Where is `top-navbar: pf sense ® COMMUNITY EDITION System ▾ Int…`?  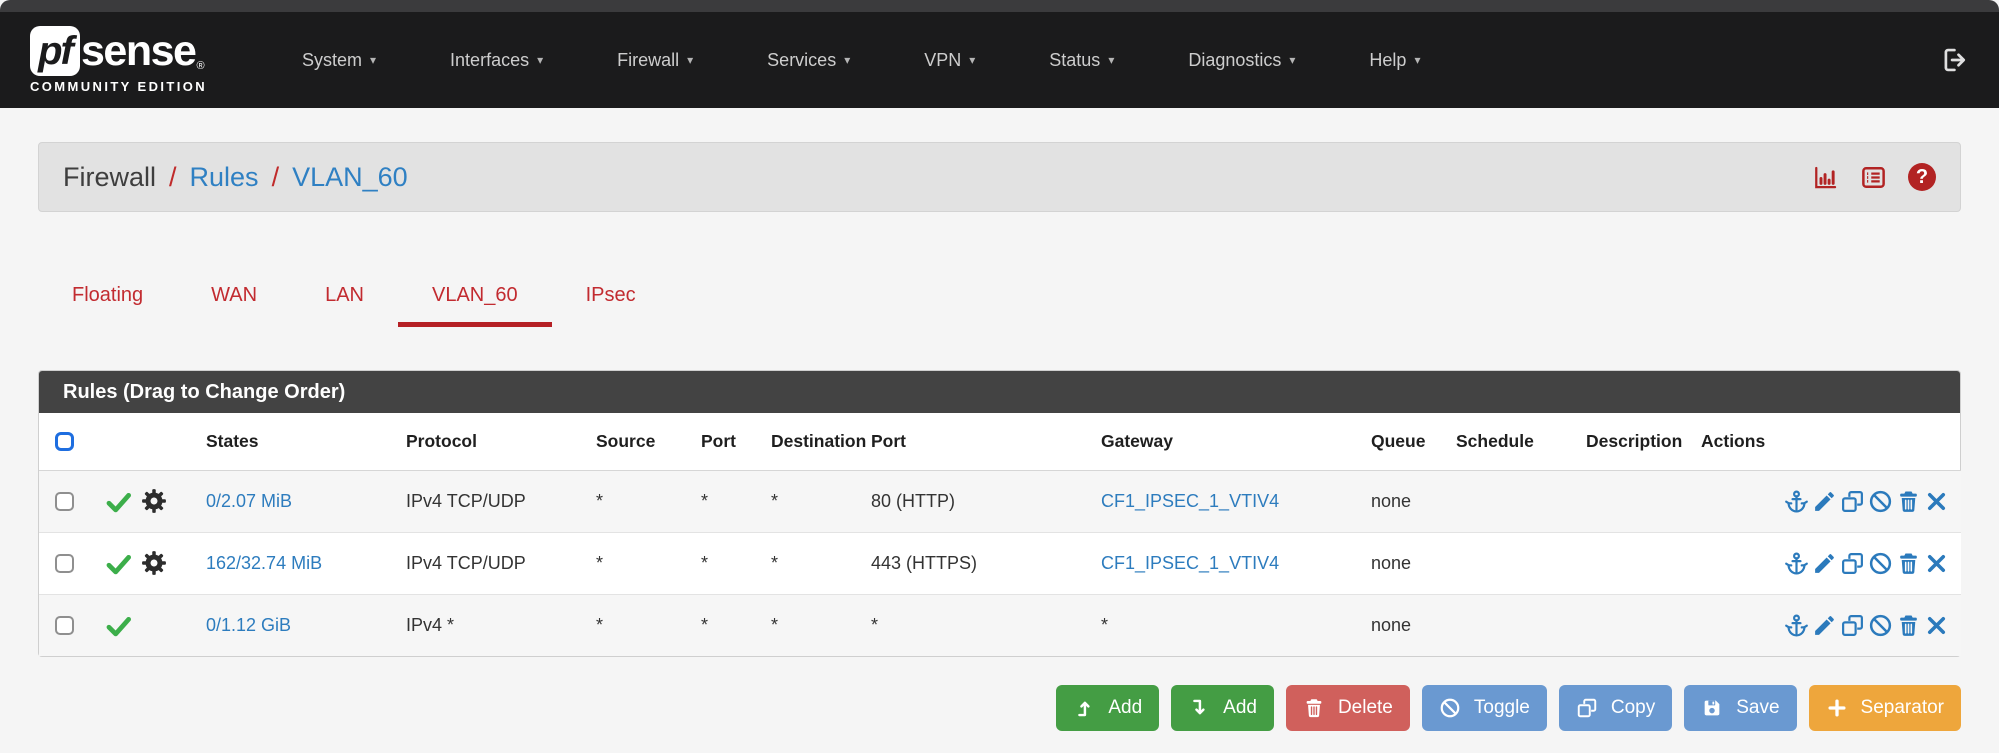 top-navbar: pf sense ® COMMUNITY EDITION System ▾ Int… is located at coordinates (999, 60).